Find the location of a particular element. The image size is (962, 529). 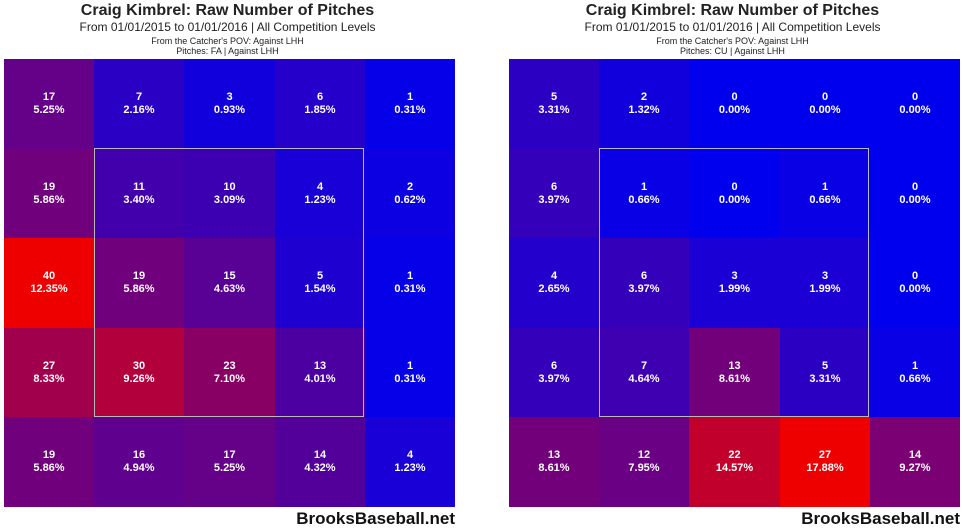

cell-count: 30 is located at coordinates (139, 366).